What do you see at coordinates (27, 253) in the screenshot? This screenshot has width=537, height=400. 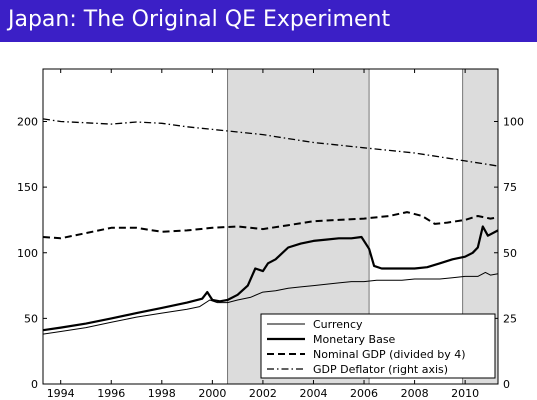 I see `y-tick-label: 100` at bounding box center [27, 253].